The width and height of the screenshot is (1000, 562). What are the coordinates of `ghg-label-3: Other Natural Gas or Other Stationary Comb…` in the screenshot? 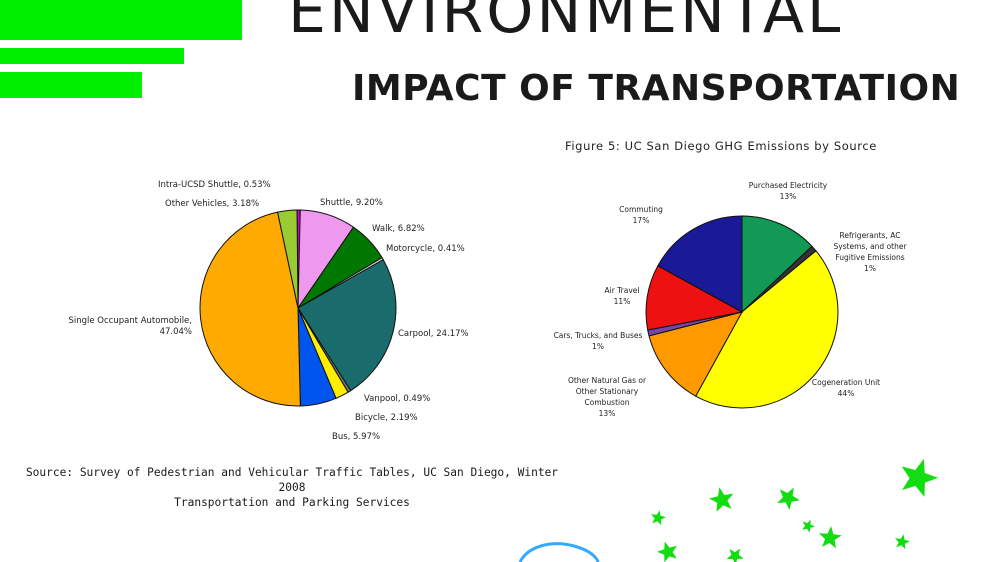 It's located at (607, 397).